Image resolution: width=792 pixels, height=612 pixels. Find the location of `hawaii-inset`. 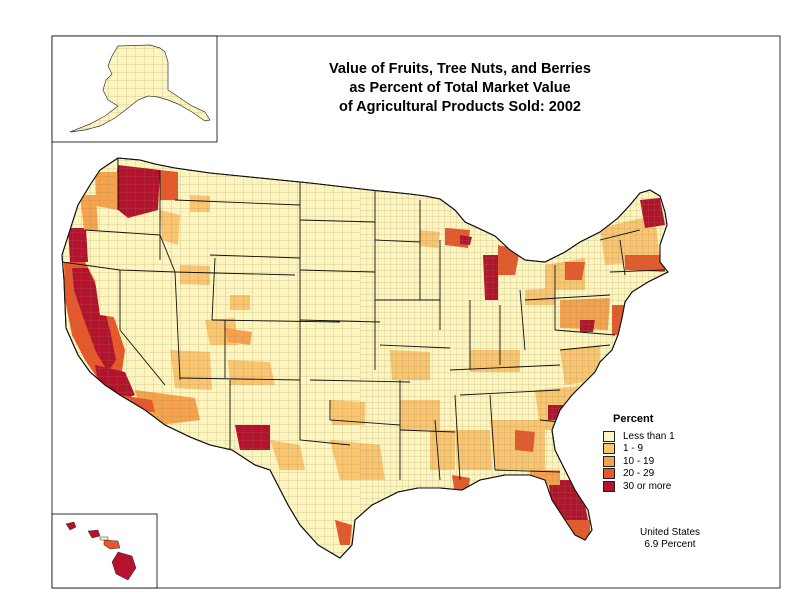

hawaii-inset is located at coordinates (104, 551).